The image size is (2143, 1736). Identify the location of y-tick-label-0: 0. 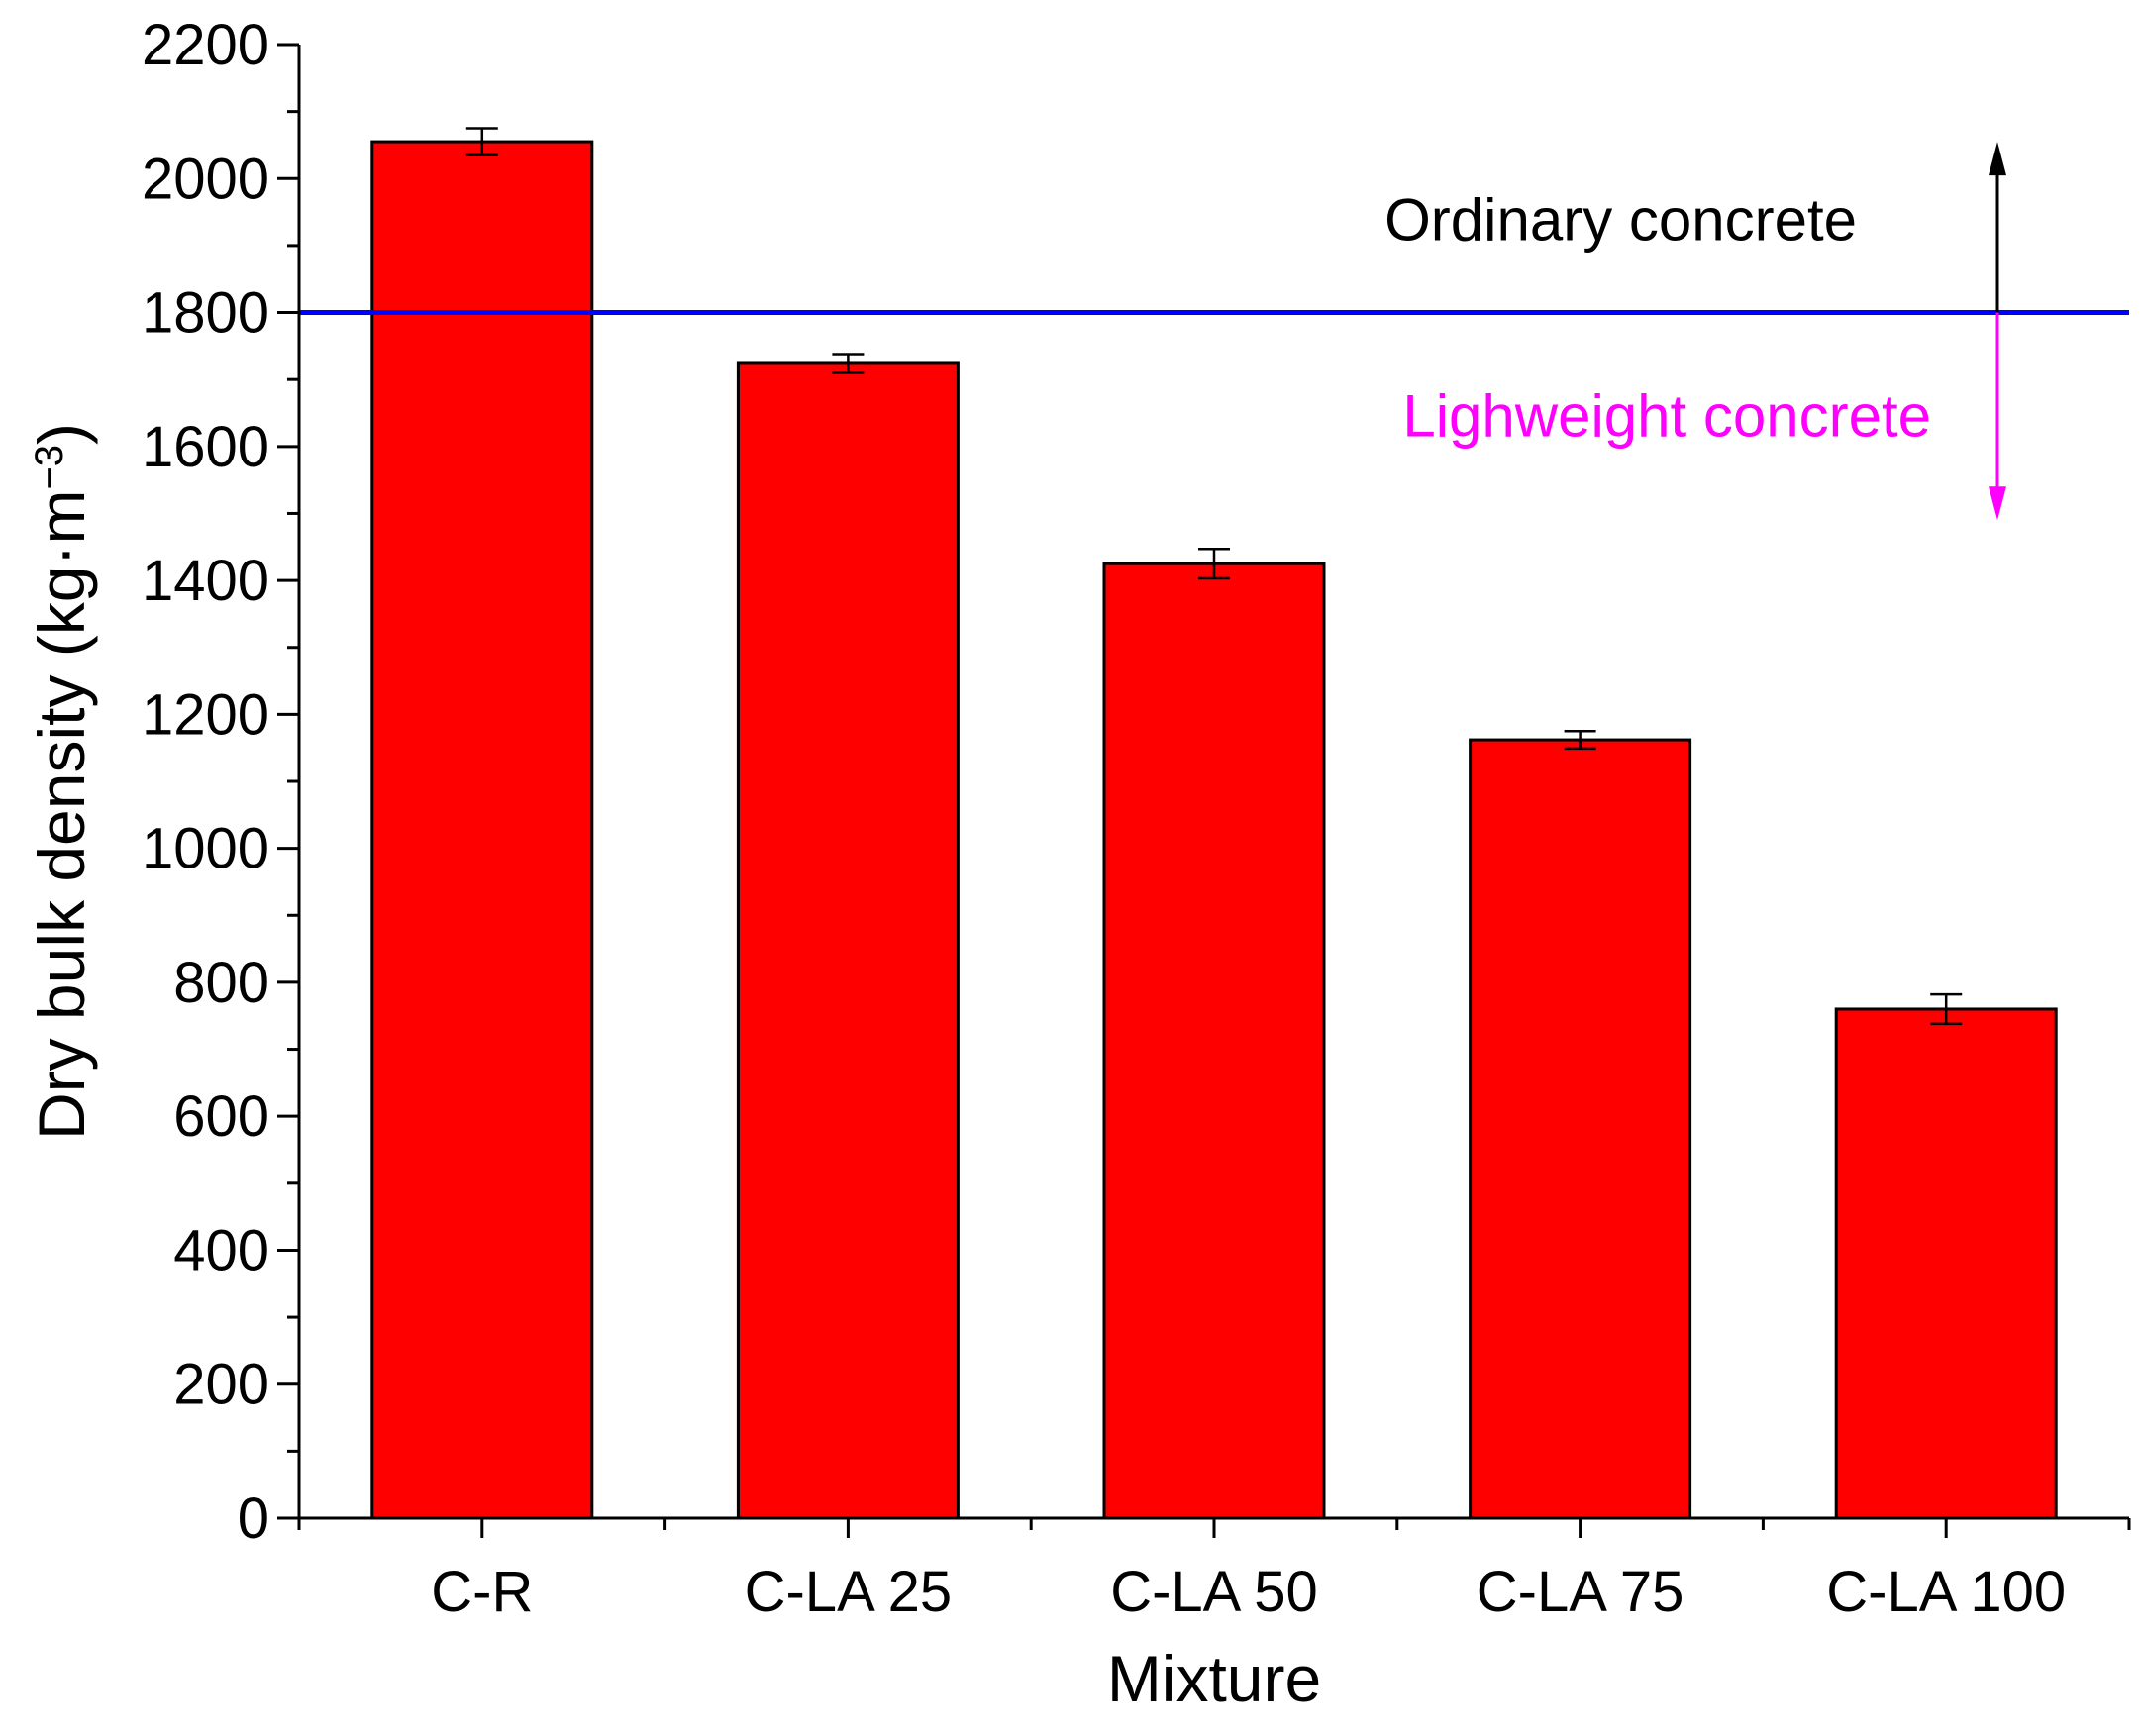
(253, 1518).